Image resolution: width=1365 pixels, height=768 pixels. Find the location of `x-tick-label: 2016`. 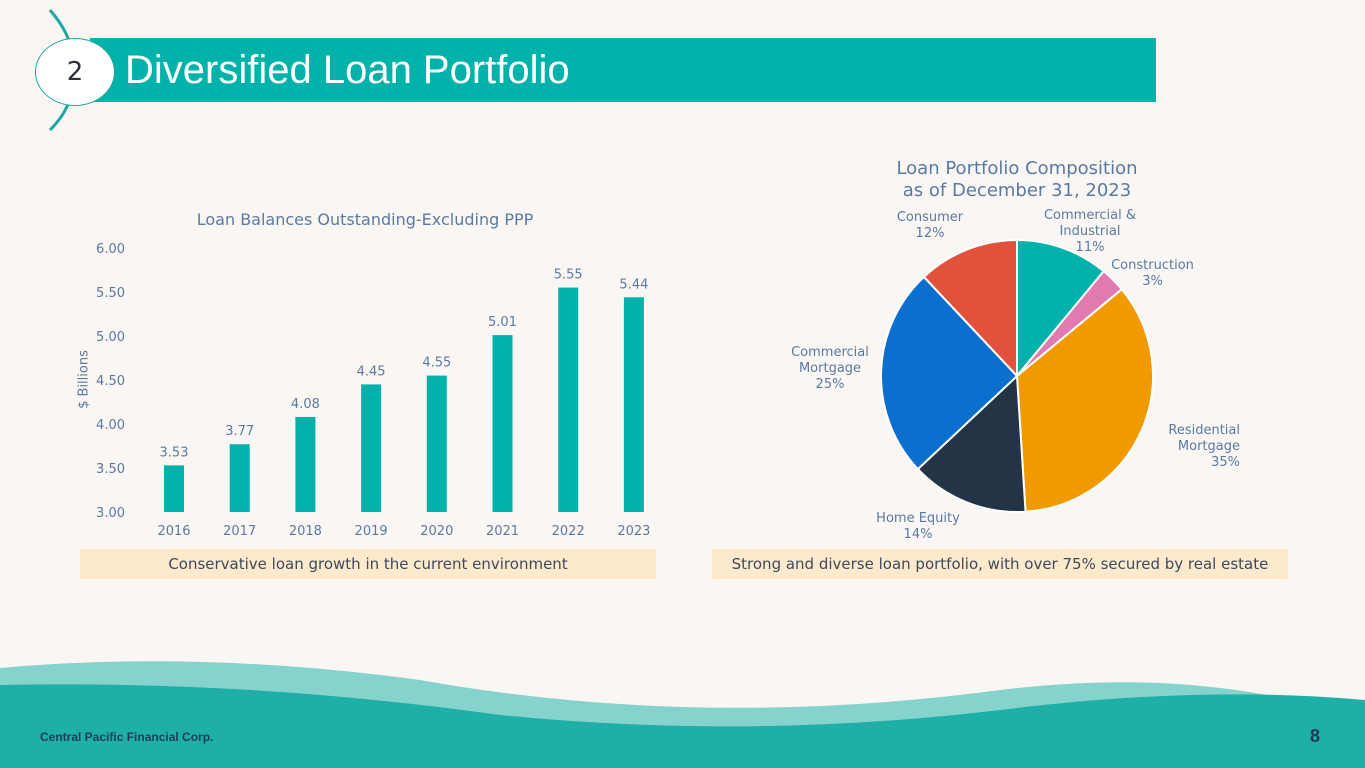

x-tick-label: 2016 is located at coordinates (173, 531).